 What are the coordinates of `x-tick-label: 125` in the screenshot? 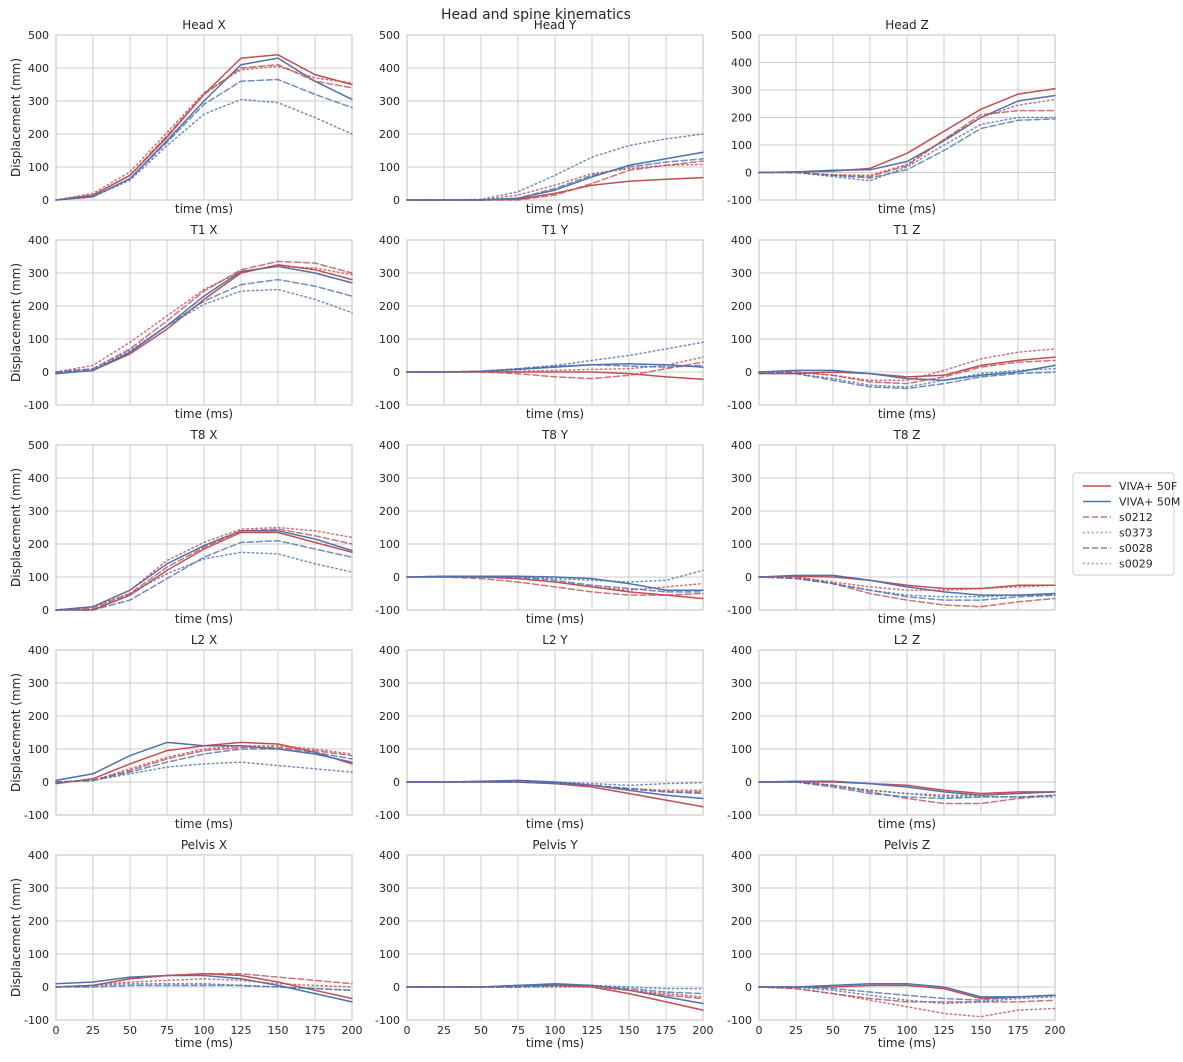 It's located at (944, 1030).